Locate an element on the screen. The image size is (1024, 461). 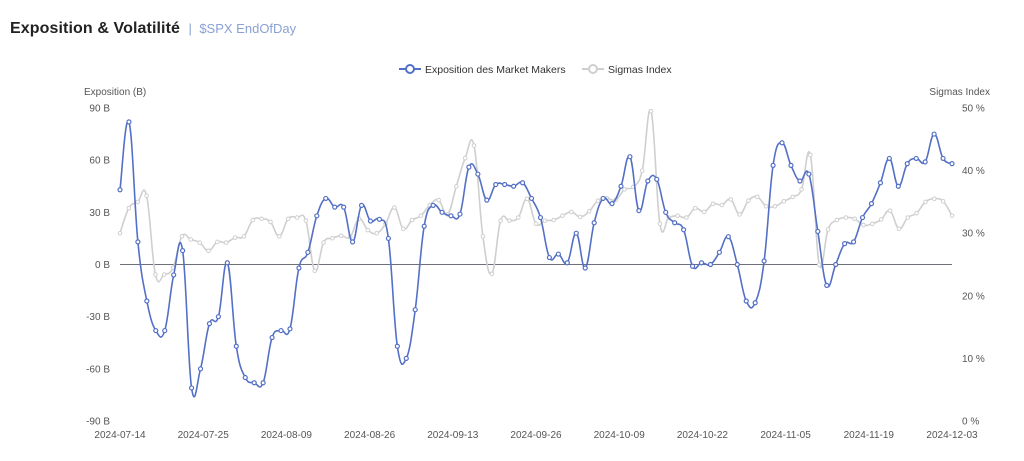
legend-item-market-makers: Exposition des Market Makers is located at coordinates (482, 70).